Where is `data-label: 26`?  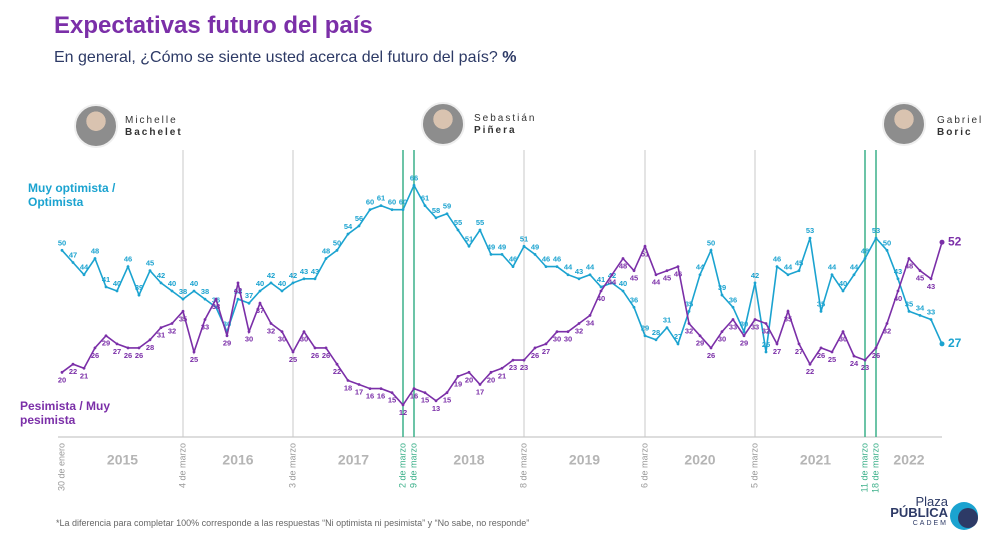 data-label: 26 is located at coordinates (315, 355).